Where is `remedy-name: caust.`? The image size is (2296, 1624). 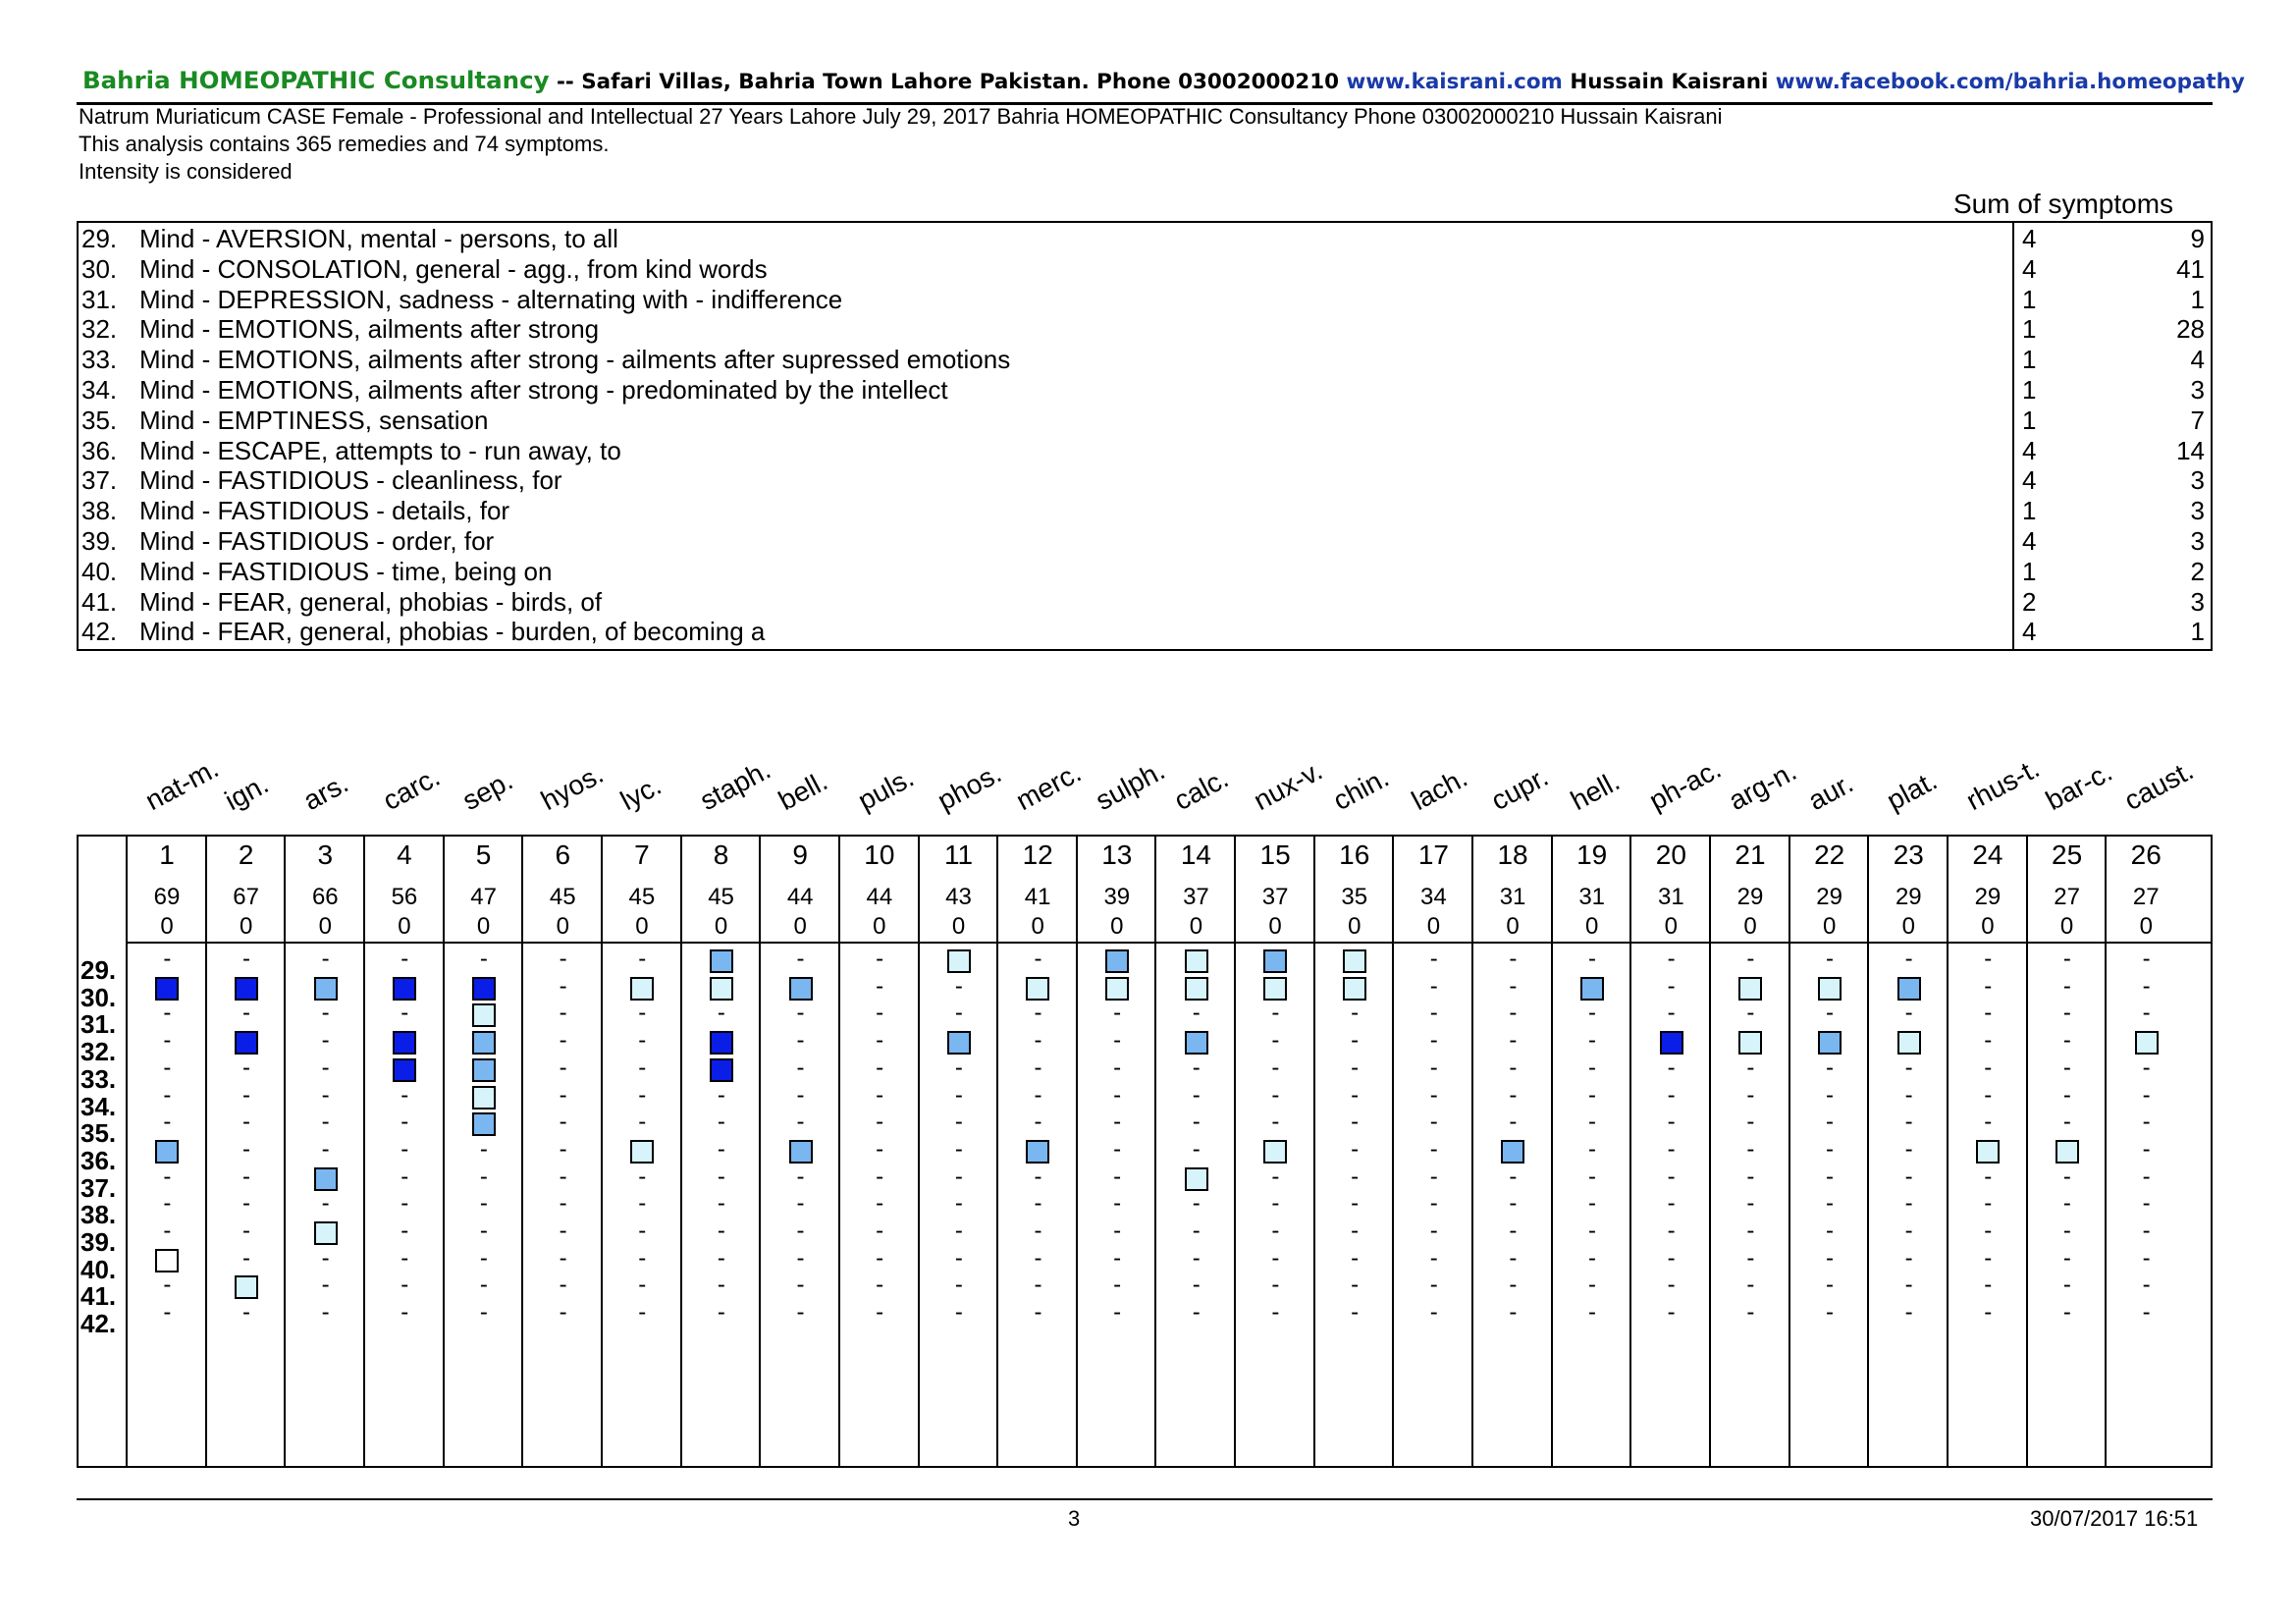
remedy-name: caust. is located at coordinates (2159, 785).